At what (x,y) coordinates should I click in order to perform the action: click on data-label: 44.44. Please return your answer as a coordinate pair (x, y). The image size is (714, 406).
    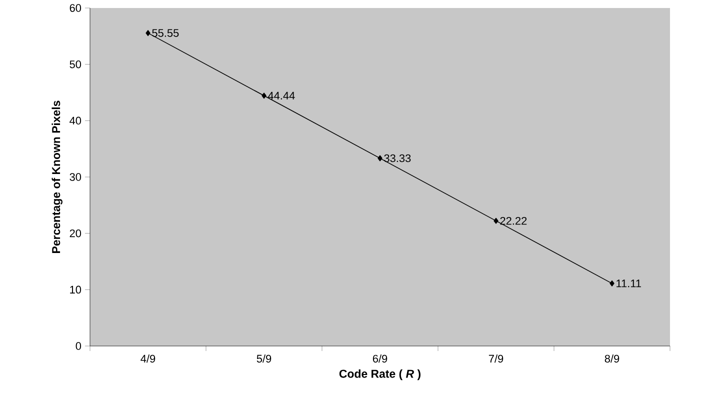
    Looking at the image, I should click on (281, 96).